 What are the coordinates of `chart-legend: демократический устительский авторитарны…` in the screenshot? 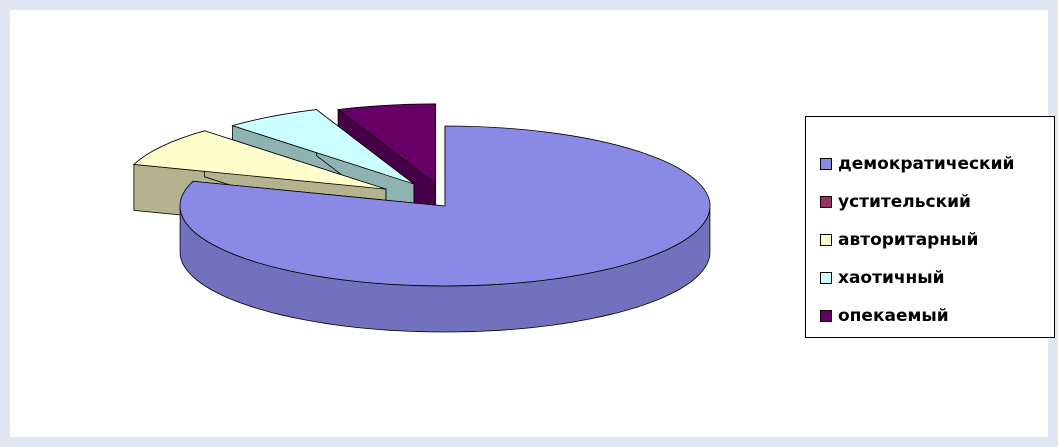 It's located at (930, 227).